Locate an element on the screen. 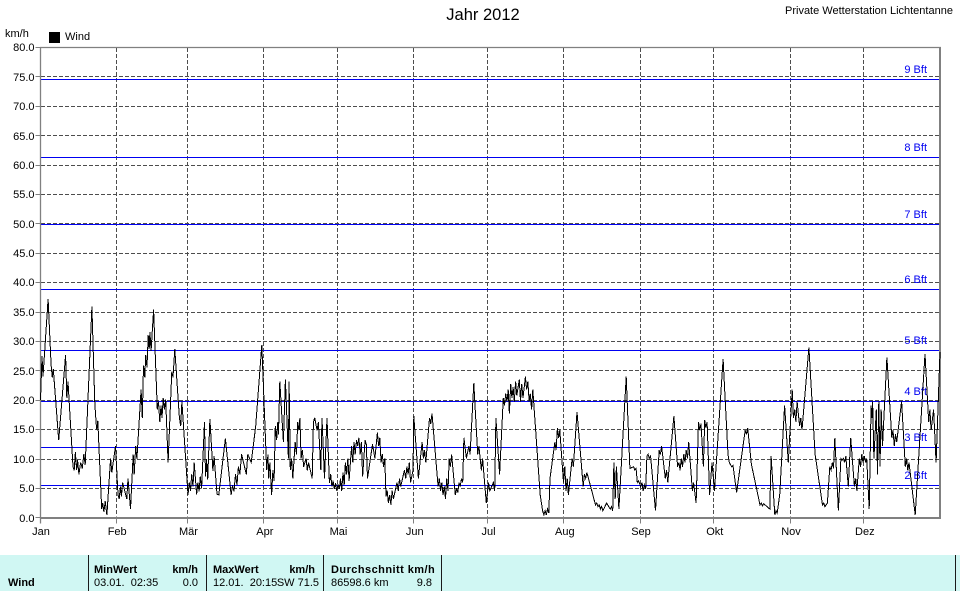 The image size is (960, 591). svg-text: 8 Bft is located at coordinates (915, 148).